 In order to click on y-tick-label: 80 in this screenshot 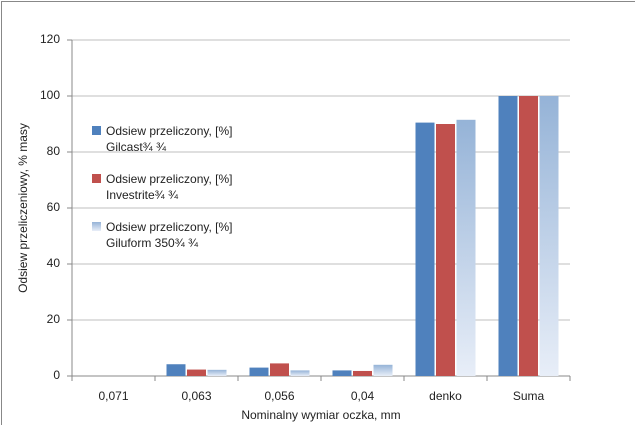, I will do `click(54, 151)`.